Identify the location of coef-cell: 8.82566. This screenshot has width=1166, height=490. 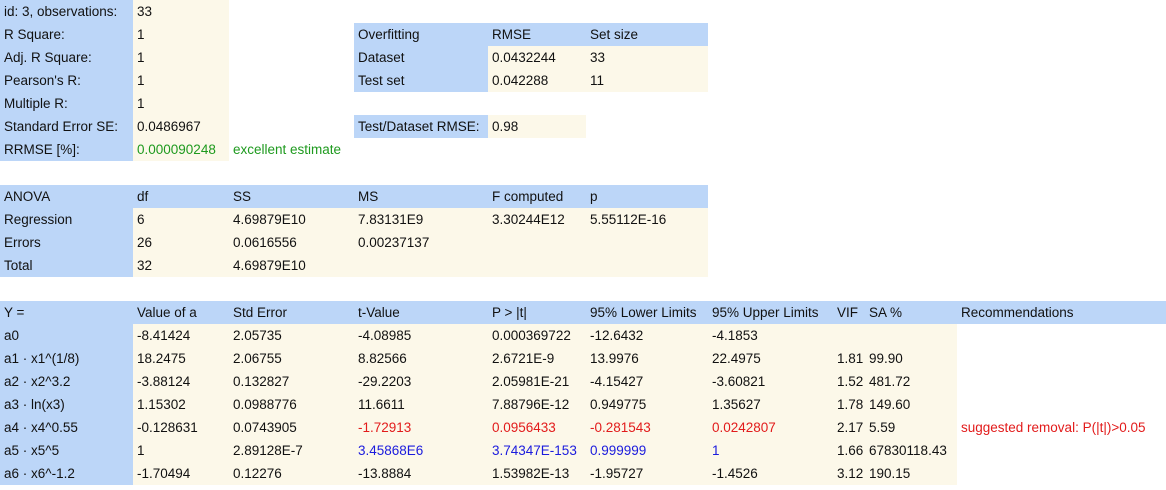
(421, 358).